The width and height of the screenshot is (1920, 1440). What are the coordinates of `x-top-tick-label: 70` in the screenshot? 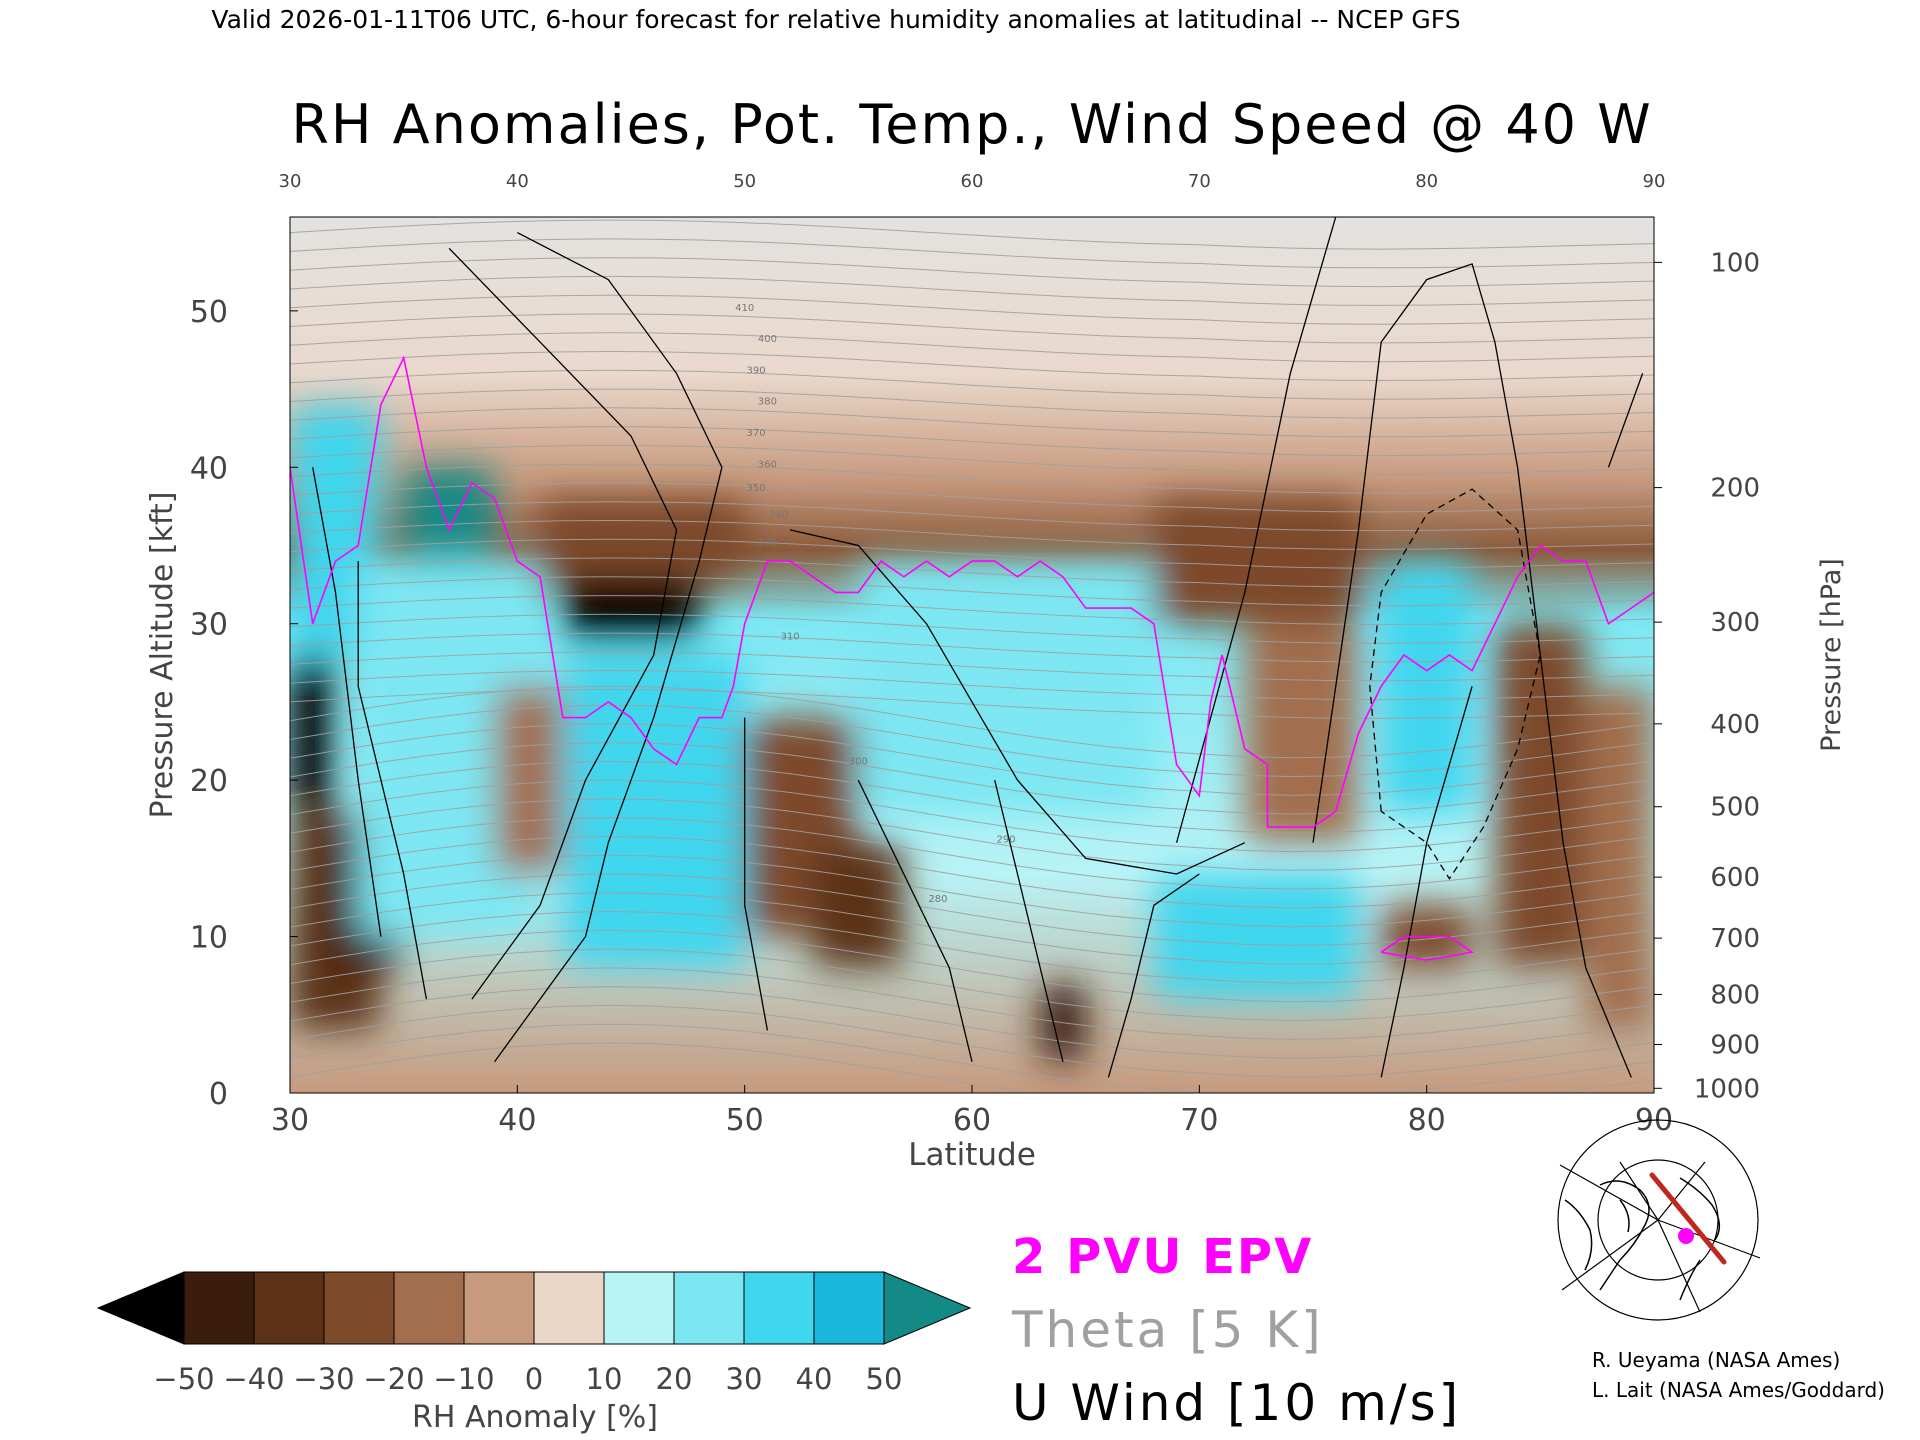 It's located at (1199, 181).